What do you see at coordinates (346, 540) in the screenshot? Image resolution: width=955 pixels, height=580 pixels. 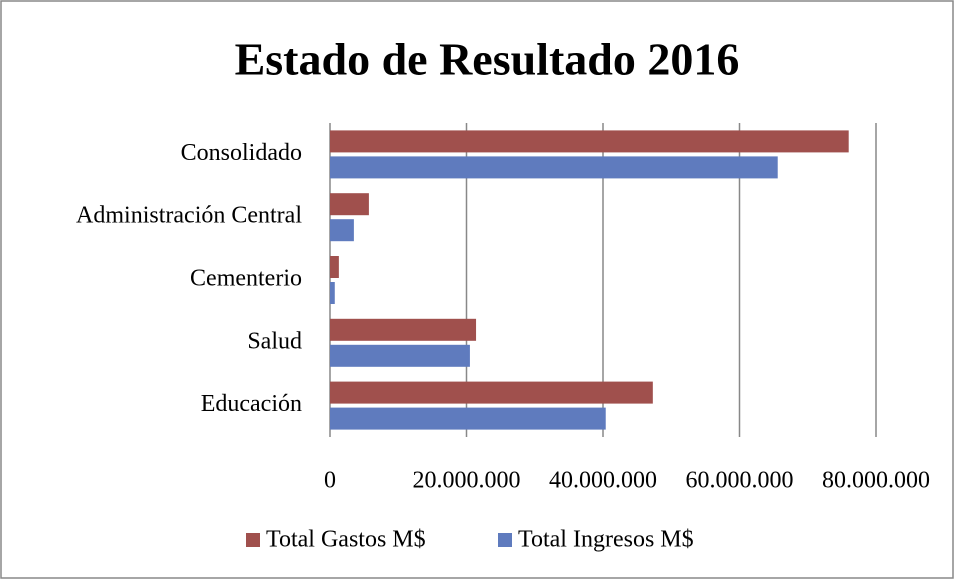 I see `legend-label: Total Gastos M$` at bounding box center [346, 540].